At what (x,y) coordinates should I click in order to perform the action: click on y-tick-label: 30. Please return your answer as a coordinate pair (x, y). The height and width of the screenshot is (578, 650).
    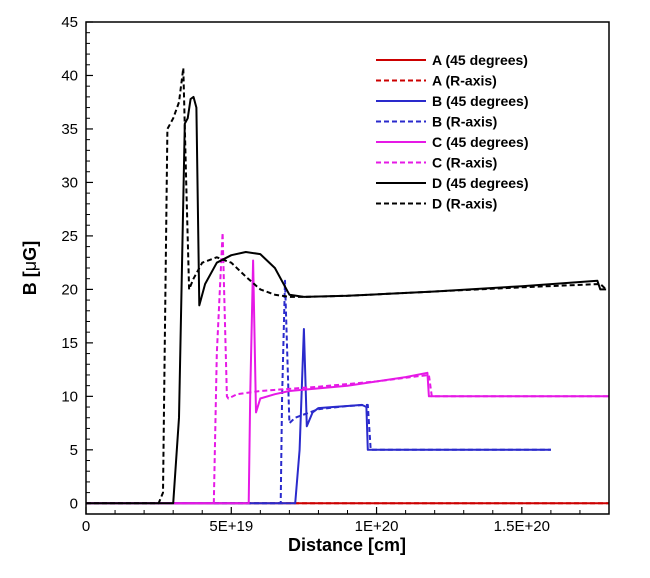
    Looking at the image, I should click on (69, 182).